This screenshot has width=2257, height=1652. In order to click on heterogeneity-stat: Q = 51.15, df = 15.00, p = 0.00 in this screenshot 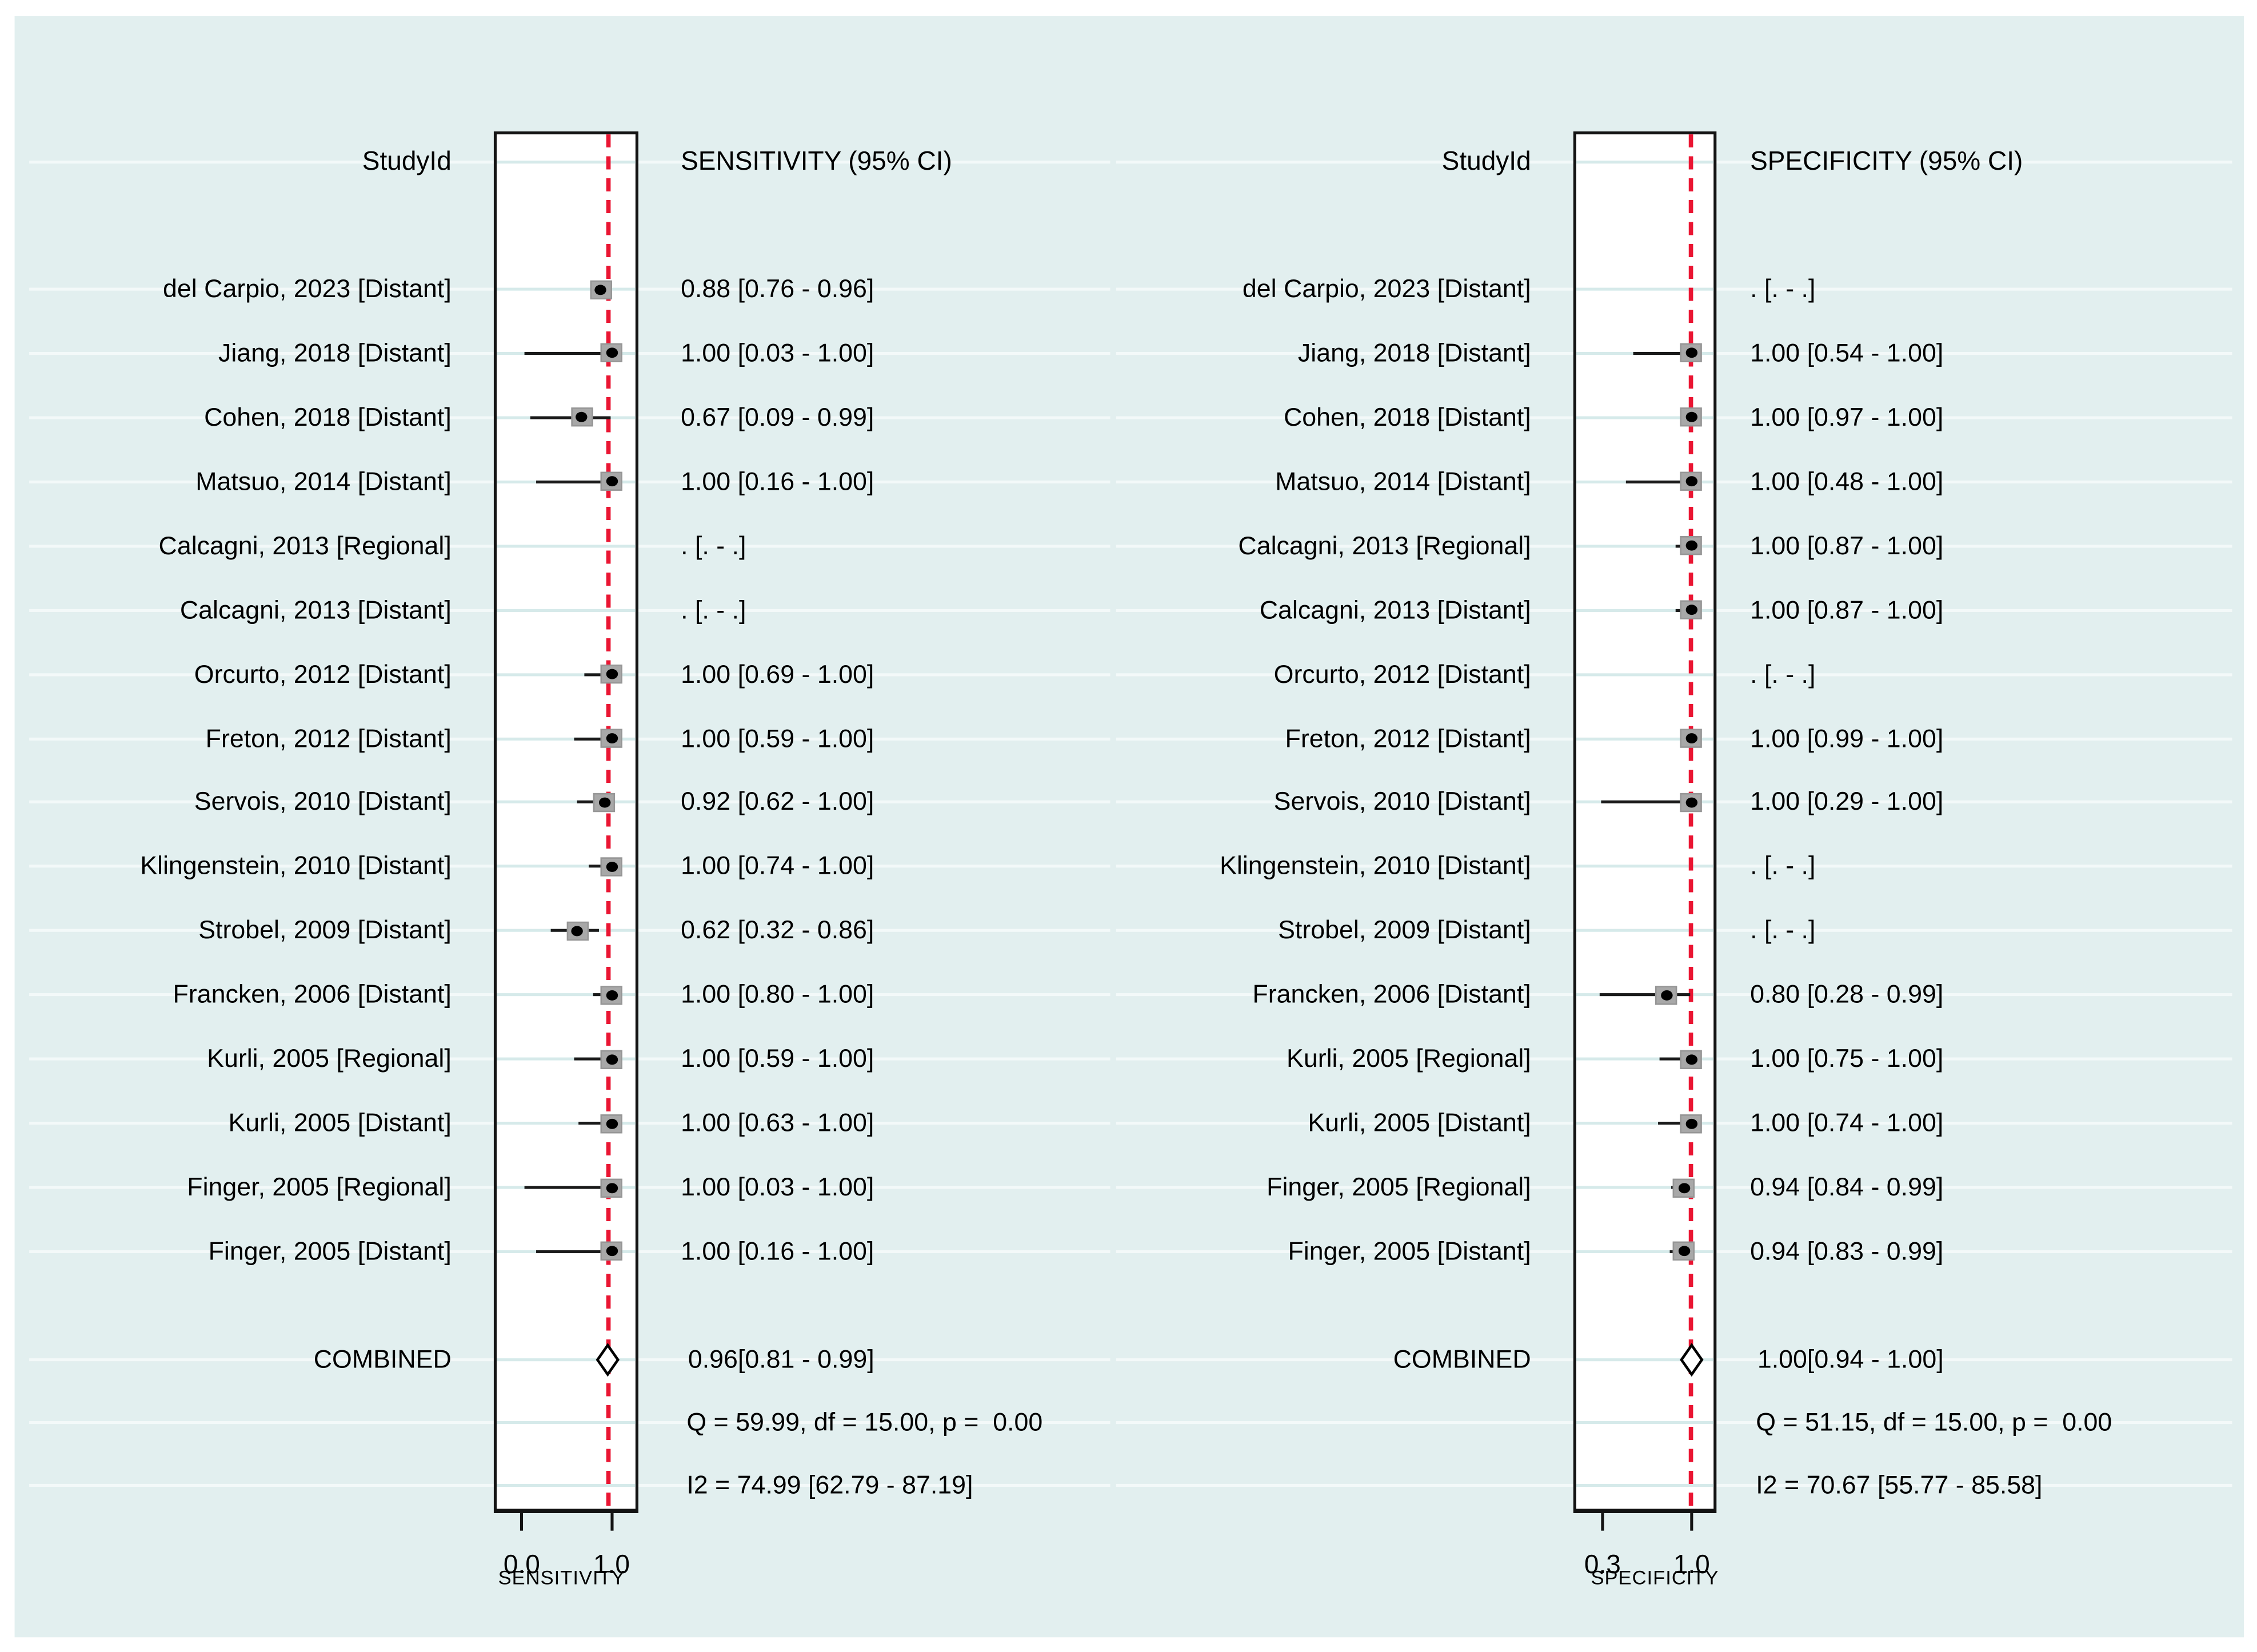, I will do `click(1934, 1422)`.